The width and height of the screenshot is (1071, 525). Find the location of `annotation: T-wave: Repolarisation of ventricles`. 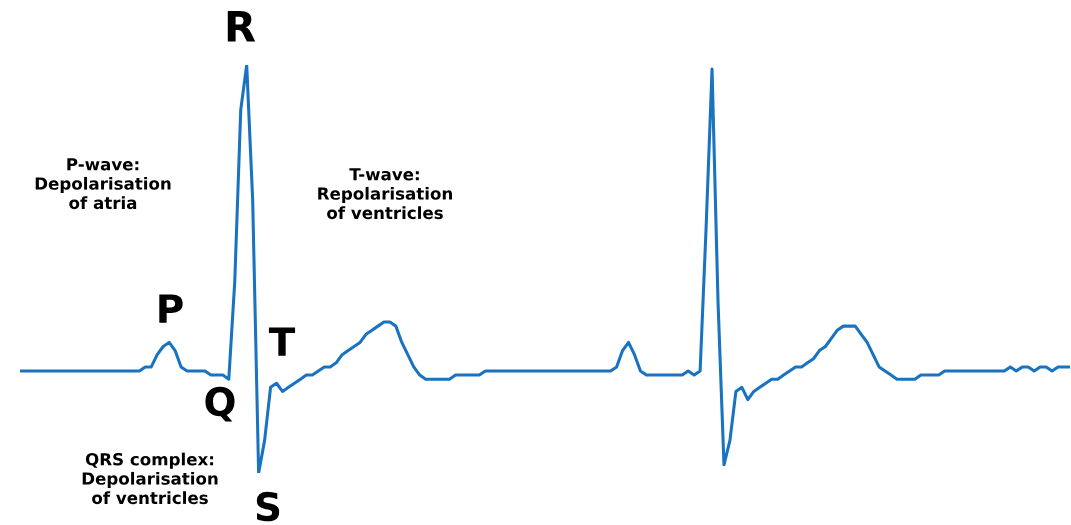

annotation: T-wave: Repolarisation of ventricles is located at coordinates (385, 194).